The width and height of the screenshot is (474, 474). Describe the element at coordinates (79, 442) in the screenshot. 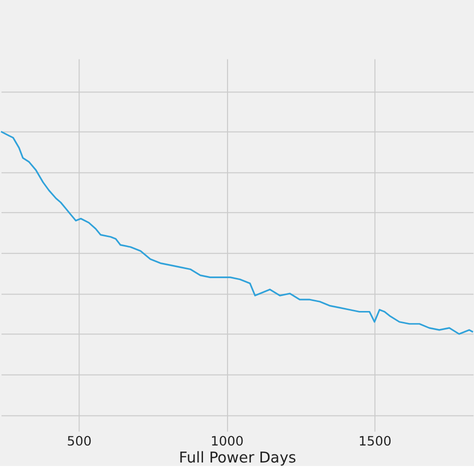

I see `x-tick-label: 500` at that location.